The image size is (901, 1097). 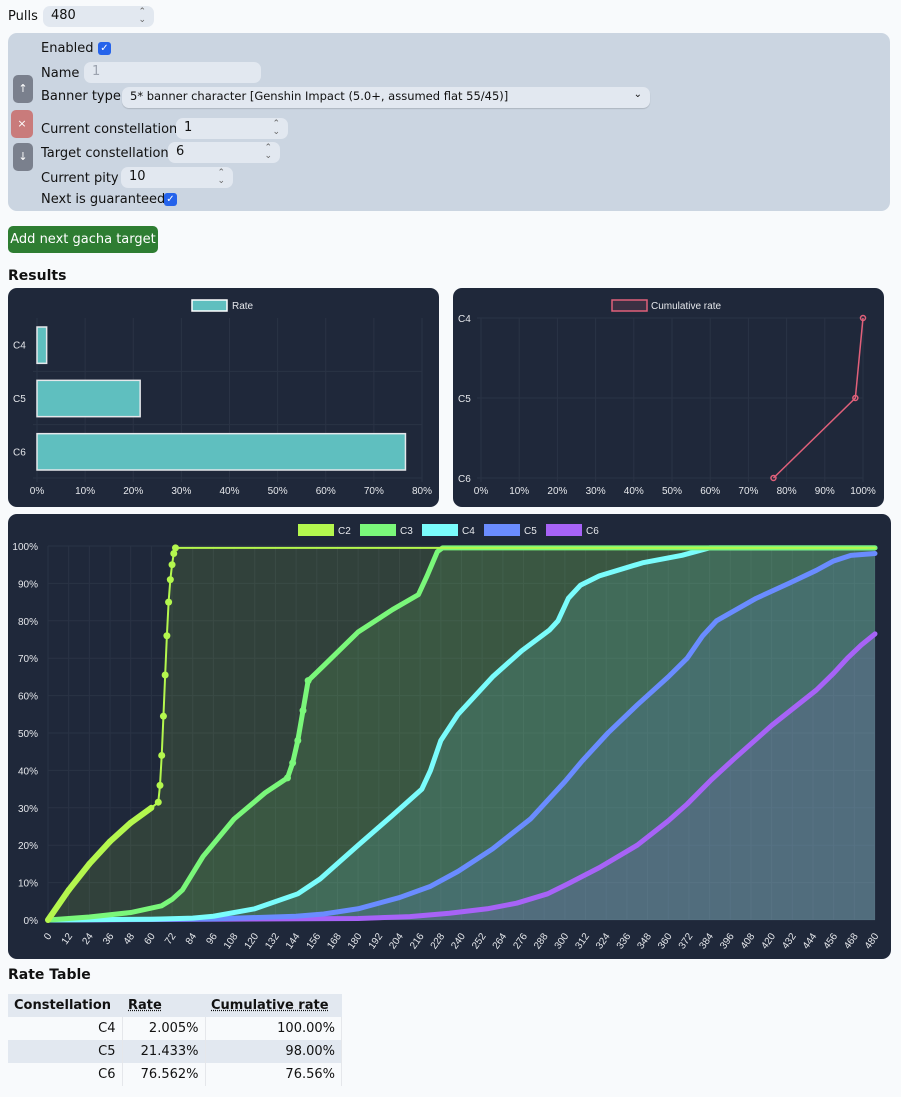 What do you see at coordinates (28, 697) in the screenshot?
I see `y-tick-label: 60%` at bounding box center [28, 697].